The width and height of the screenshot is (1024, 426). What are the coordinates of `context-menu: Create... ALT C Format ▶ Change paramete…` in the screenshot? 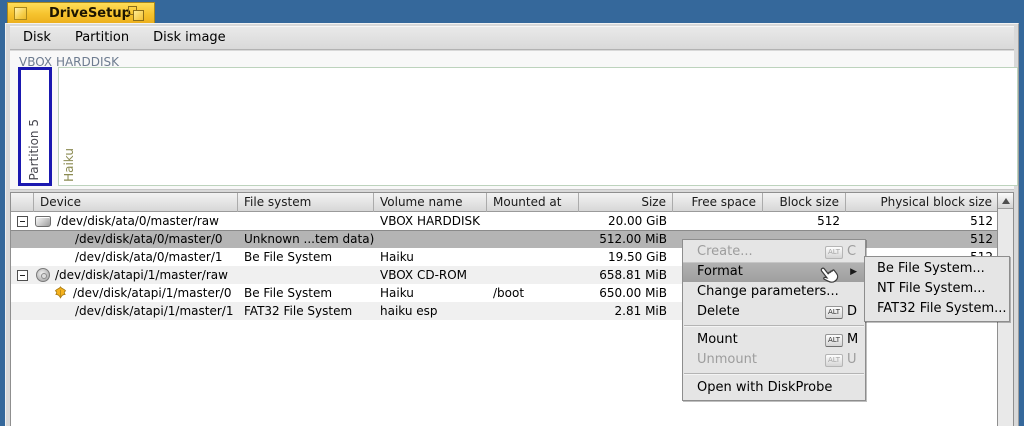 It's located at (774, 320).